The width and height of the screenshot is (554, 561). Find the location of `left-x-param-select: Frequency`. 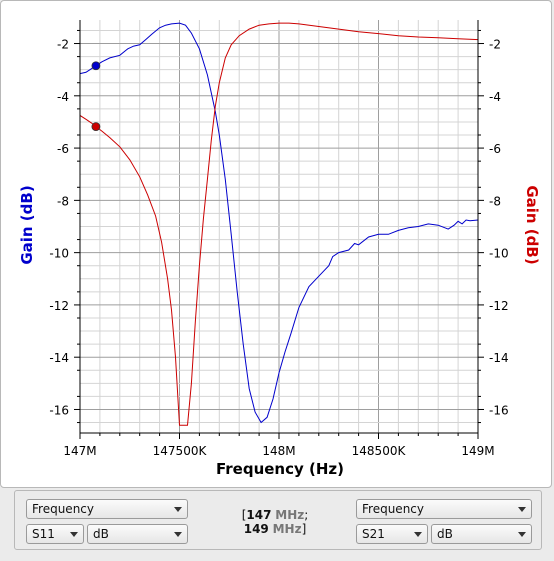

left-x-param-select: Frequency is located at coordinates (107, 509).